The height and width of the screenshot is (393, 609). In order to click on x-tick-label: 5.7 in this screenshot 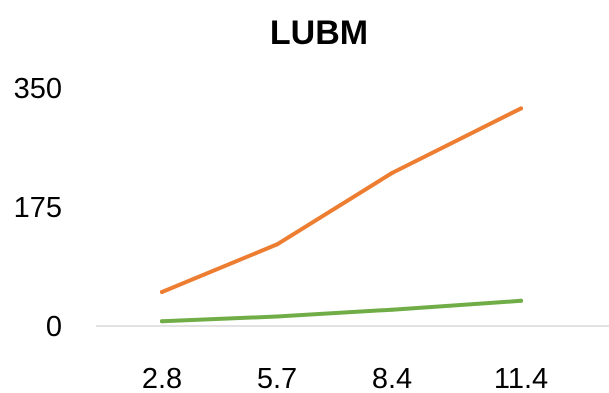, I will do `click(277, 378)`.